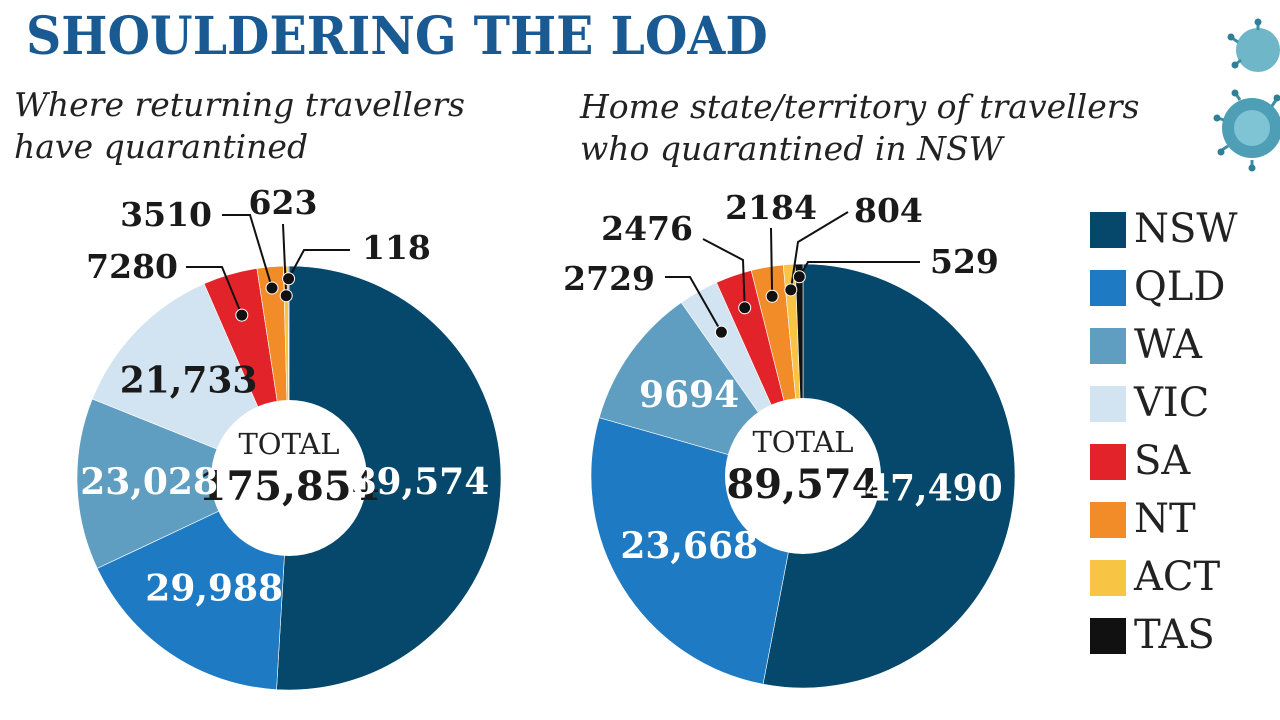 Image resolution: width=1280 pixels, height=720 pixels. What do you see at coordinates (242, 315) in the screenshot?
I see `left-leader-dot-sa` at bounding box center [242, 315].